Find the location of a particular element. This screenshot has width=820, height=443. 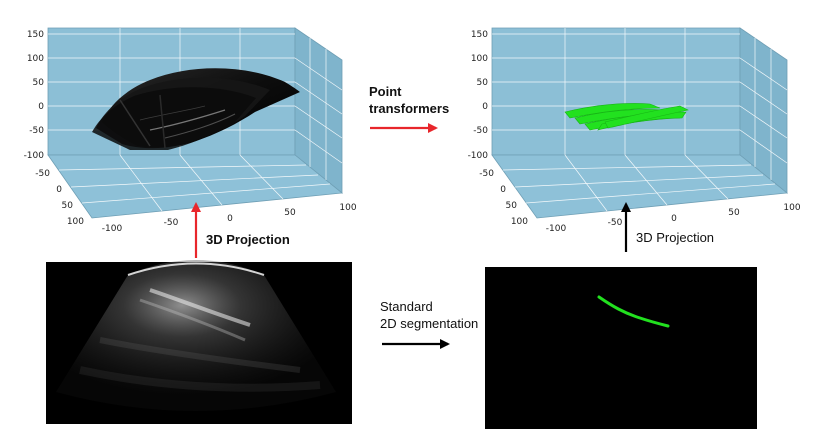

right-projection-label: 3D Projection is located at coordinates (675, 237).